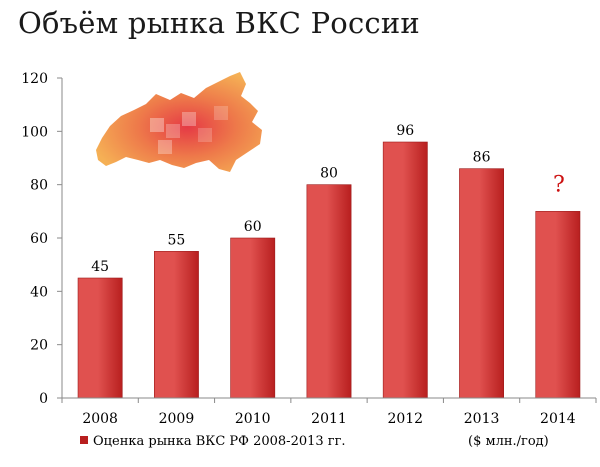  I want to click on y-tick-label: 0, so click(43, 399).